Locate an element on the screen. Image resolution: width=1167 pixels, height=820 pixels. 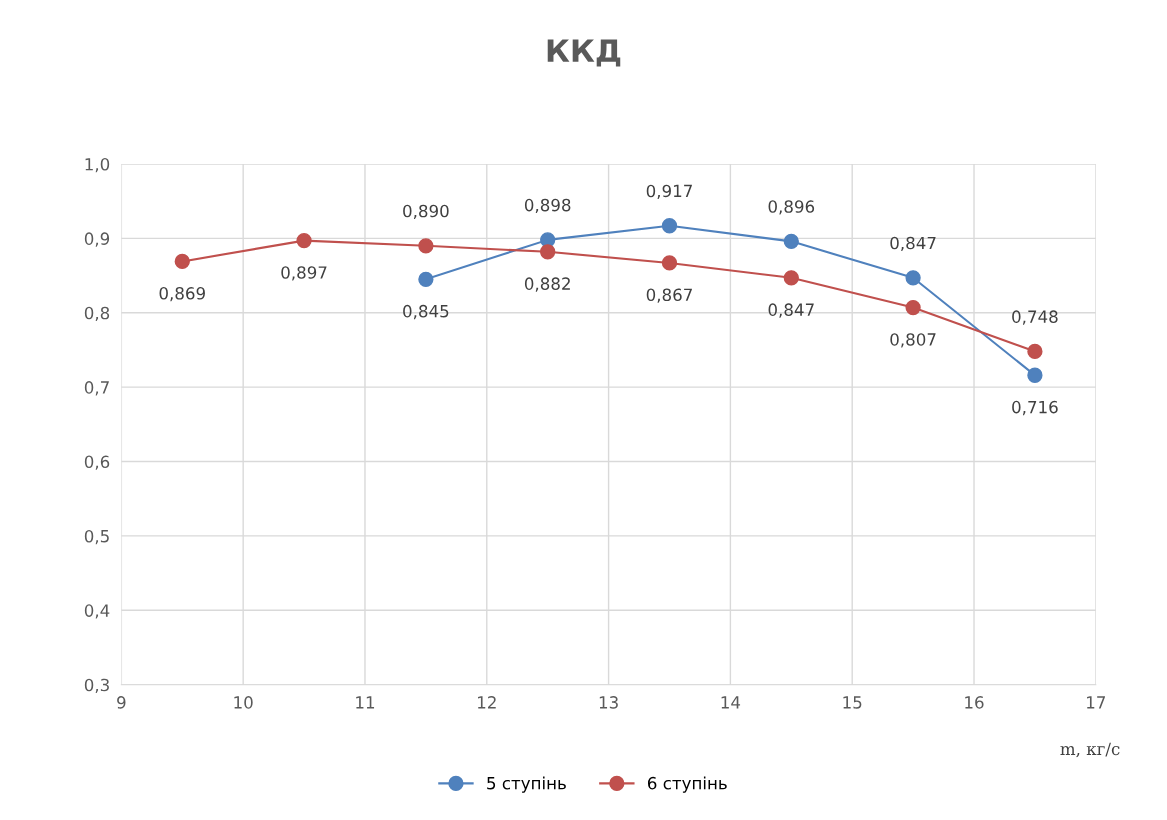
data-label: 0,845 is located at coordinates (426, 312).